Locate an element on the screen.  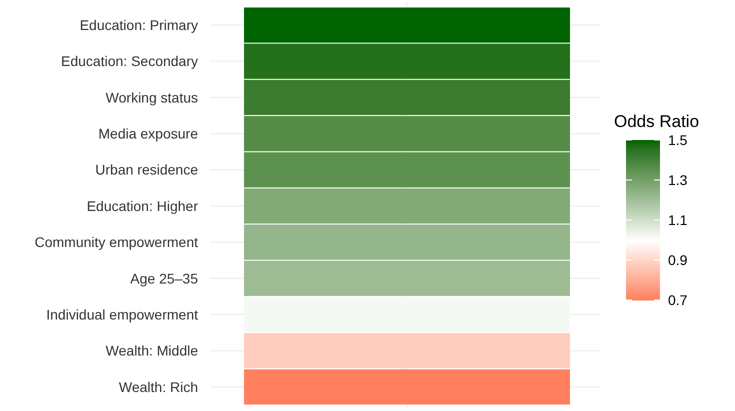
y-tick-label: Education: Higher is located at coordinates (142, 206).